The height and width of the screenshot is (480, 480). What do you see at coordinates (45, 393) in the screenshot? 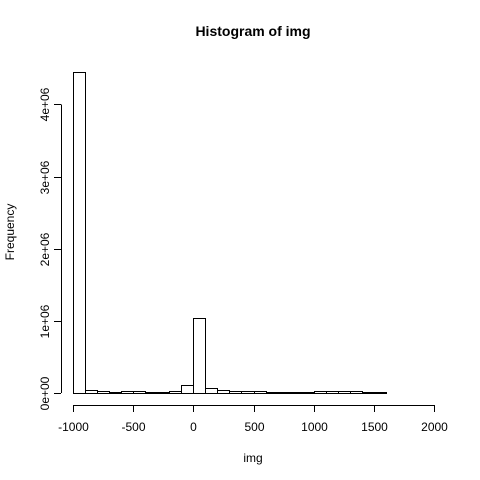
I see `y-axis-tick-label: 0e+00` at bounding box center [45, 393].